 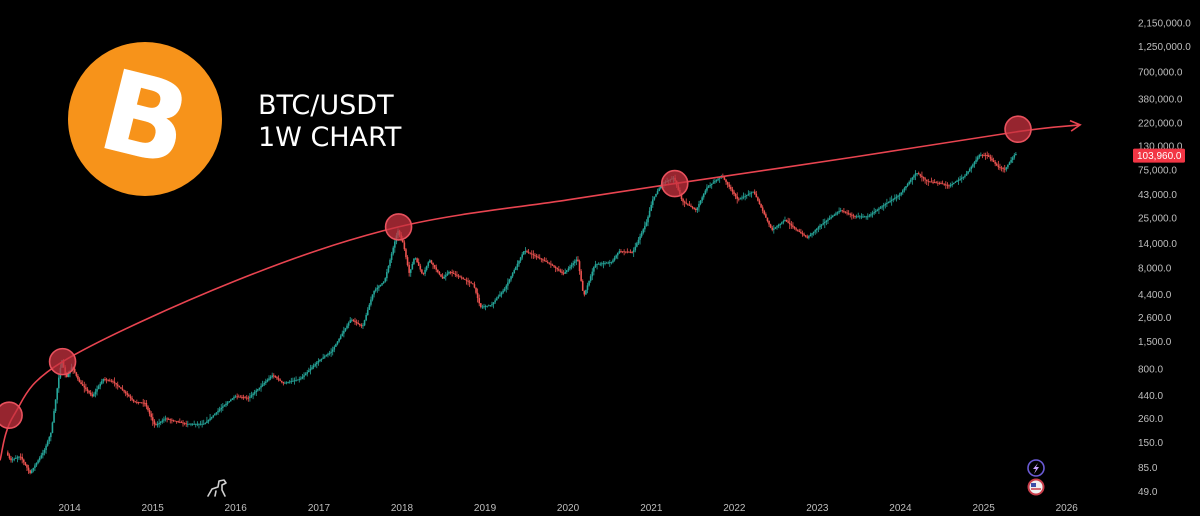 I want to click on price-tick-label: 8,000.0, so click(x=1155, y=269).